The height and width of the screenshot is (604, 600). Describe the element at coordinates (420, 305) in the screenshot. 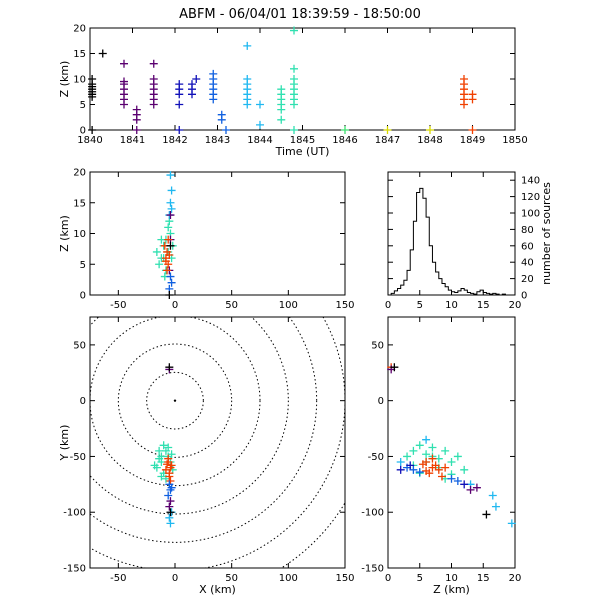

I see `x-tick-label: 5` at that location.